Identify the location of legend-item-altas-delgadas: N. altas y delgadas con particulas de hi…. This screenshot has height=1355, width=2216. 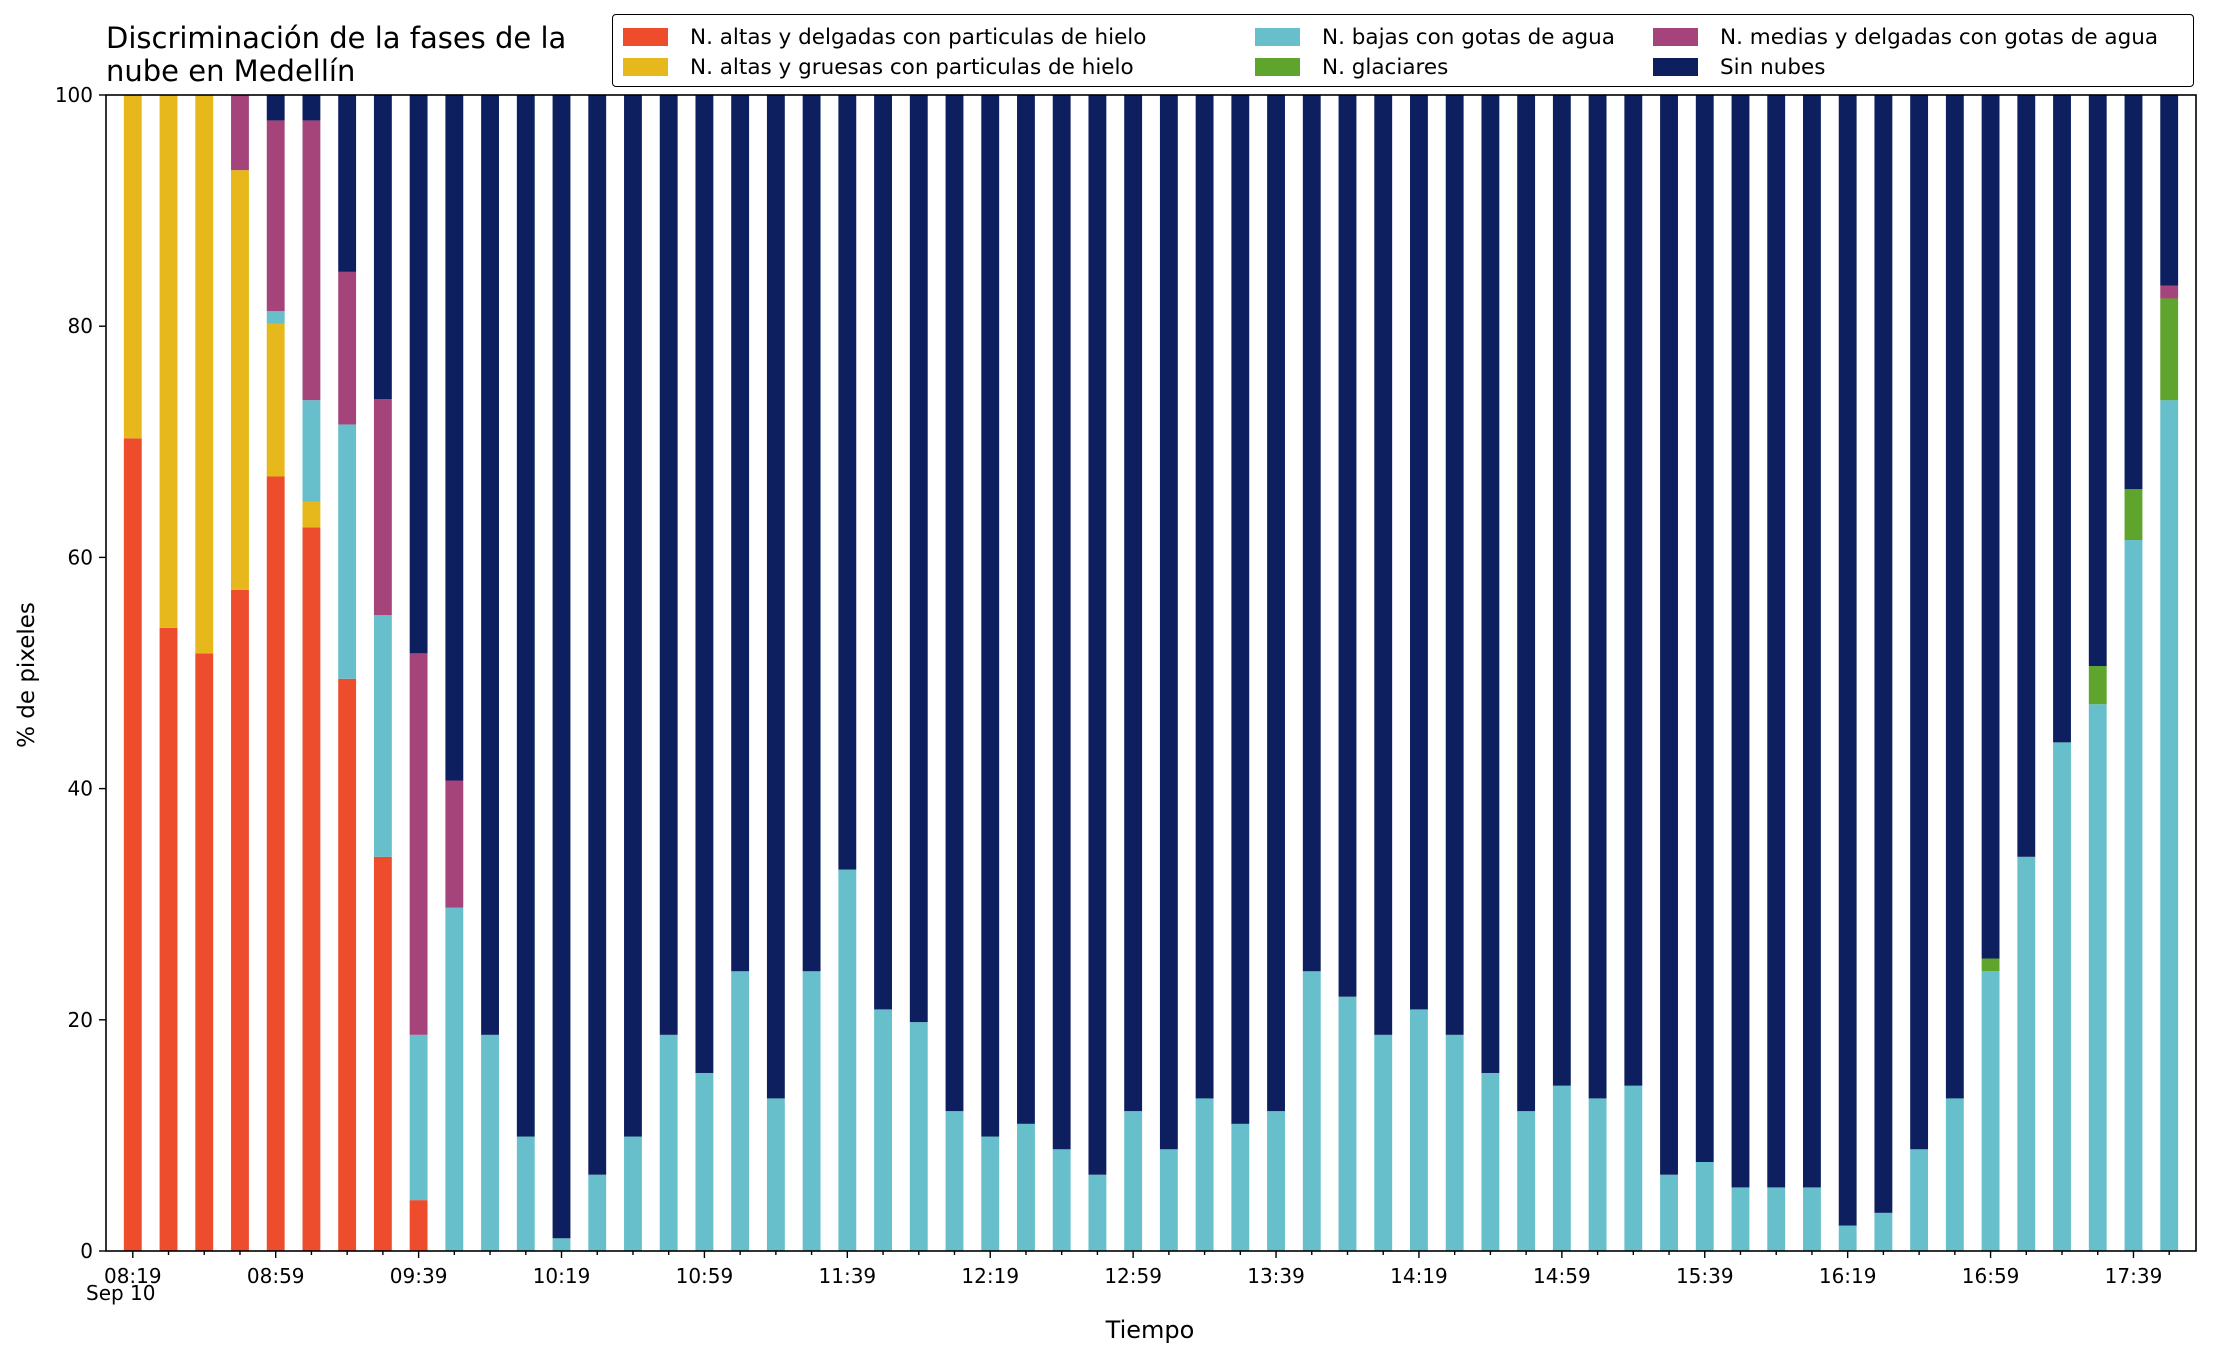
(884, 37).